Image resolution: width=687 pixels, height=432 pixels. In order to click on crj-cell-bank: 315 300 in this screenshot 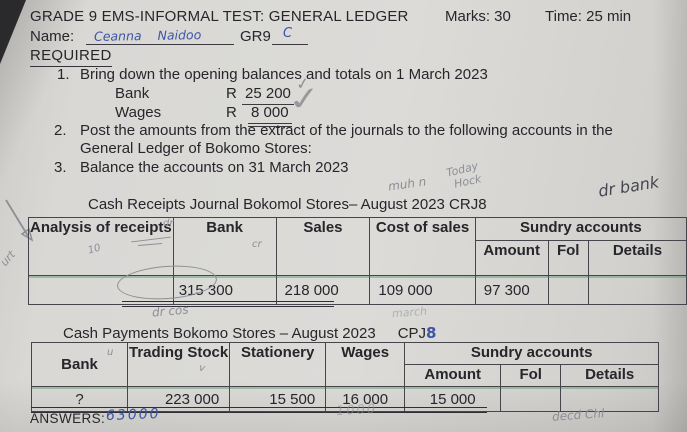, I will do `click(224, 290)`.